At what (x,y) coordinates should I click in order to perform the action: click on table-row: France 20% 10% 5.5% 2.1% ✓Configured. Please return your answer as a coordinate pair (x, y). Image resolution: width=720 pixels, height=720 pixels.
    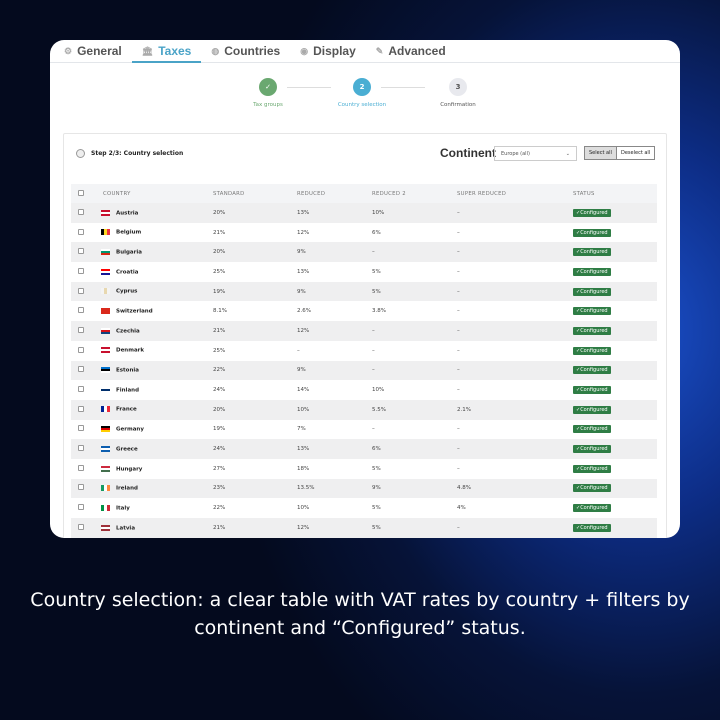
    Looking at the image, I should click on (364, 409).